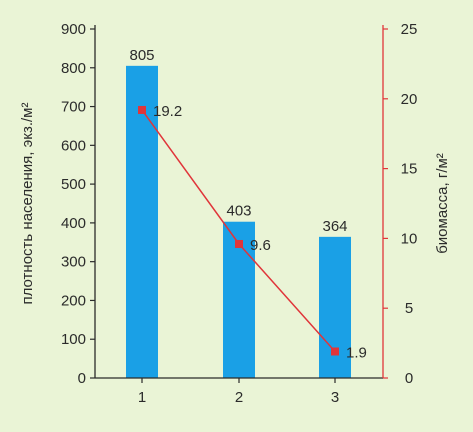 This screenshot has width=473, height=432. What do you see at coordinates (334, 226) in the screenshot?
I see `bar-value-label-3: 364` at bounding box center [334, 226].